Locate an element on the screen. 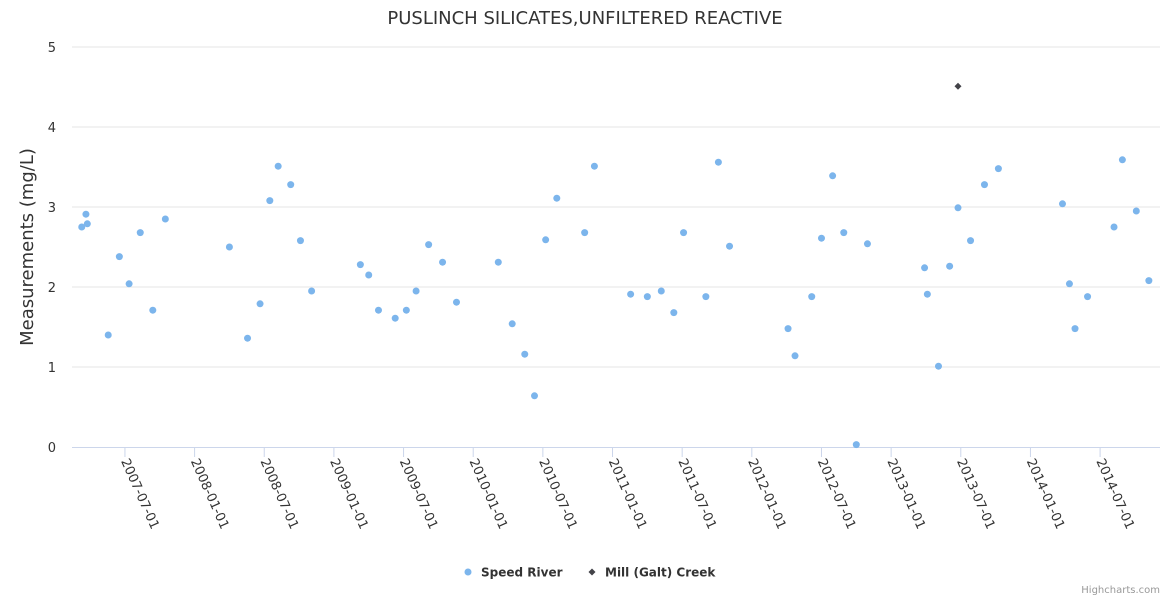 Image resolution: width=1170 pixels, height=600 pixels. legend-item-0: Speed River is located at coordinates (513, 573).